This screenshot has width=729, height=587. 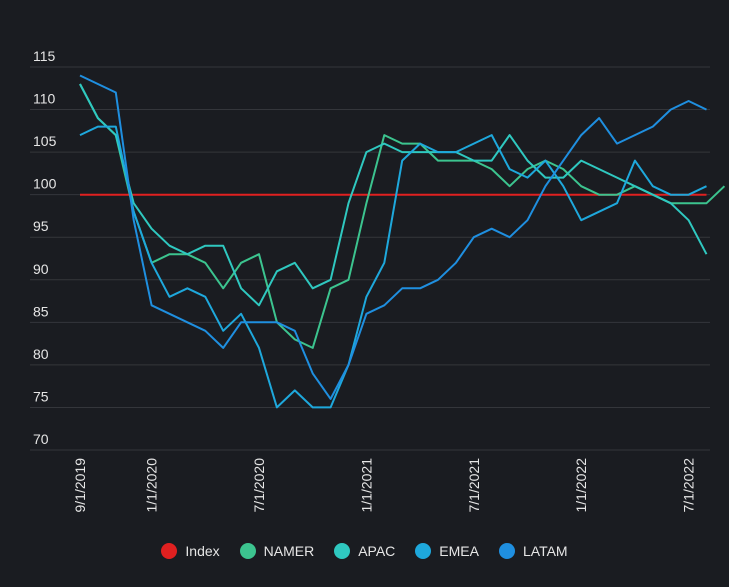 What do you see at coordinates (506, 551) in the screenshot?
I see `legend-swatch-latam` at bounding box center [506, 551].